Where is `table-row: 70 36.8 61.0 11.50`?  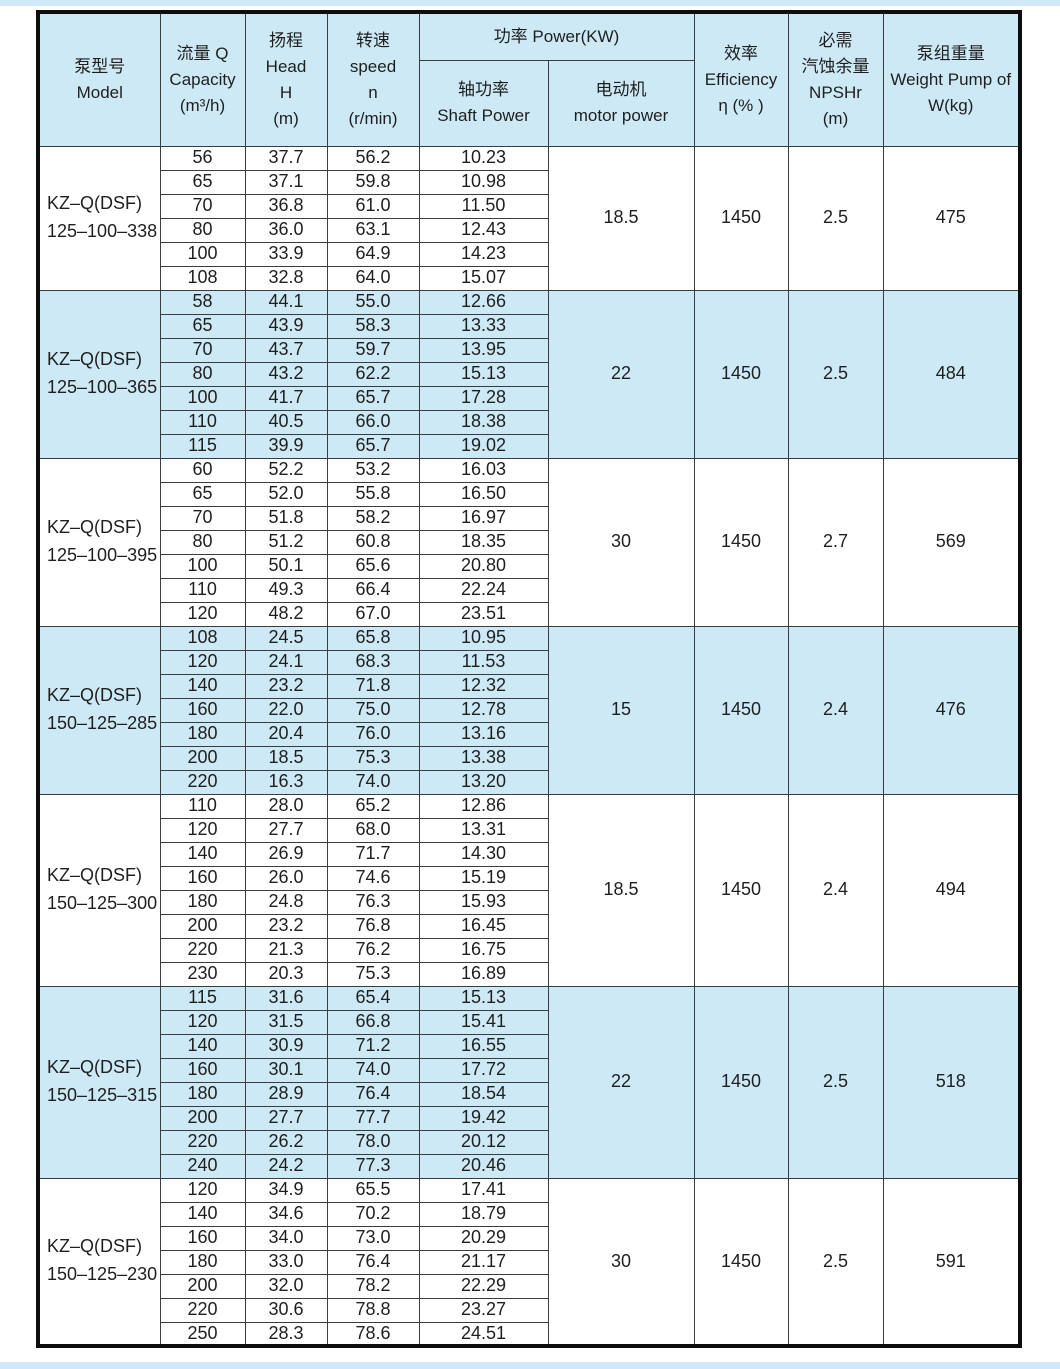 table-row: 70 36.8 61.0 11.50 is located at coordinates (529, 206).